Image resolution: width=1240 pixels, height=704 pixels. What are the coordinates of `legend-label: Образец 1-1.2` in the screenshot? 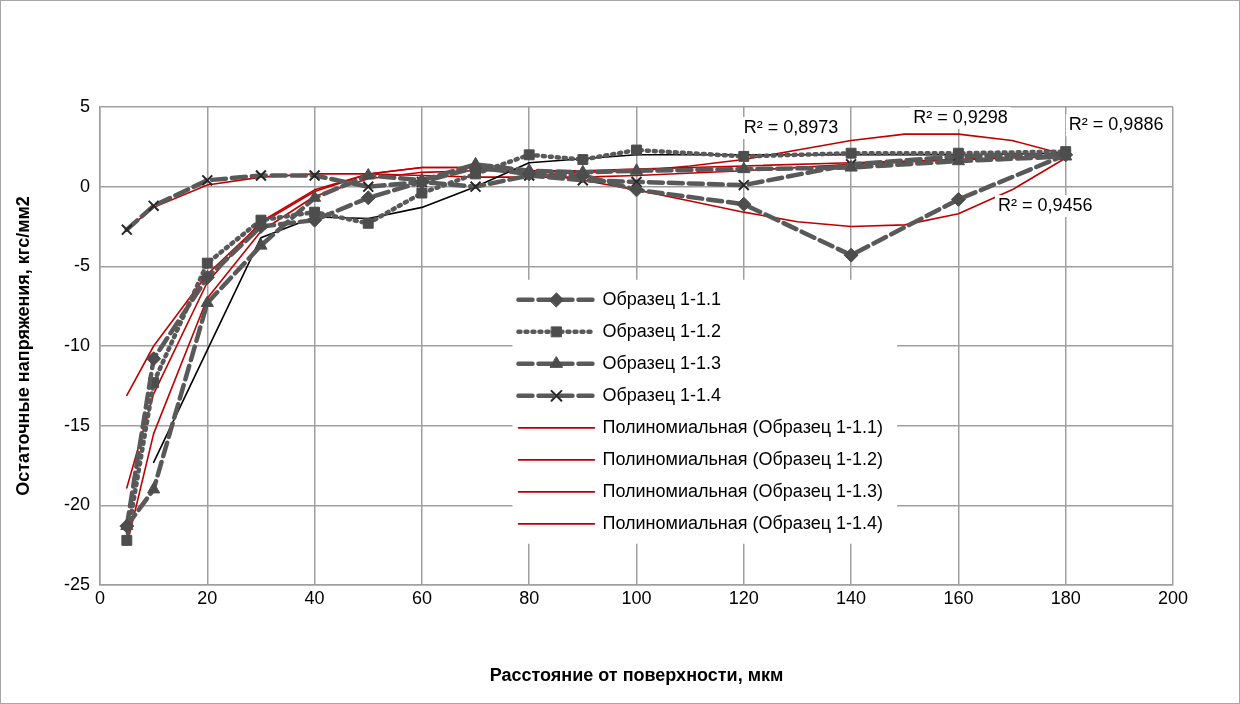 It's located at (661, 330).